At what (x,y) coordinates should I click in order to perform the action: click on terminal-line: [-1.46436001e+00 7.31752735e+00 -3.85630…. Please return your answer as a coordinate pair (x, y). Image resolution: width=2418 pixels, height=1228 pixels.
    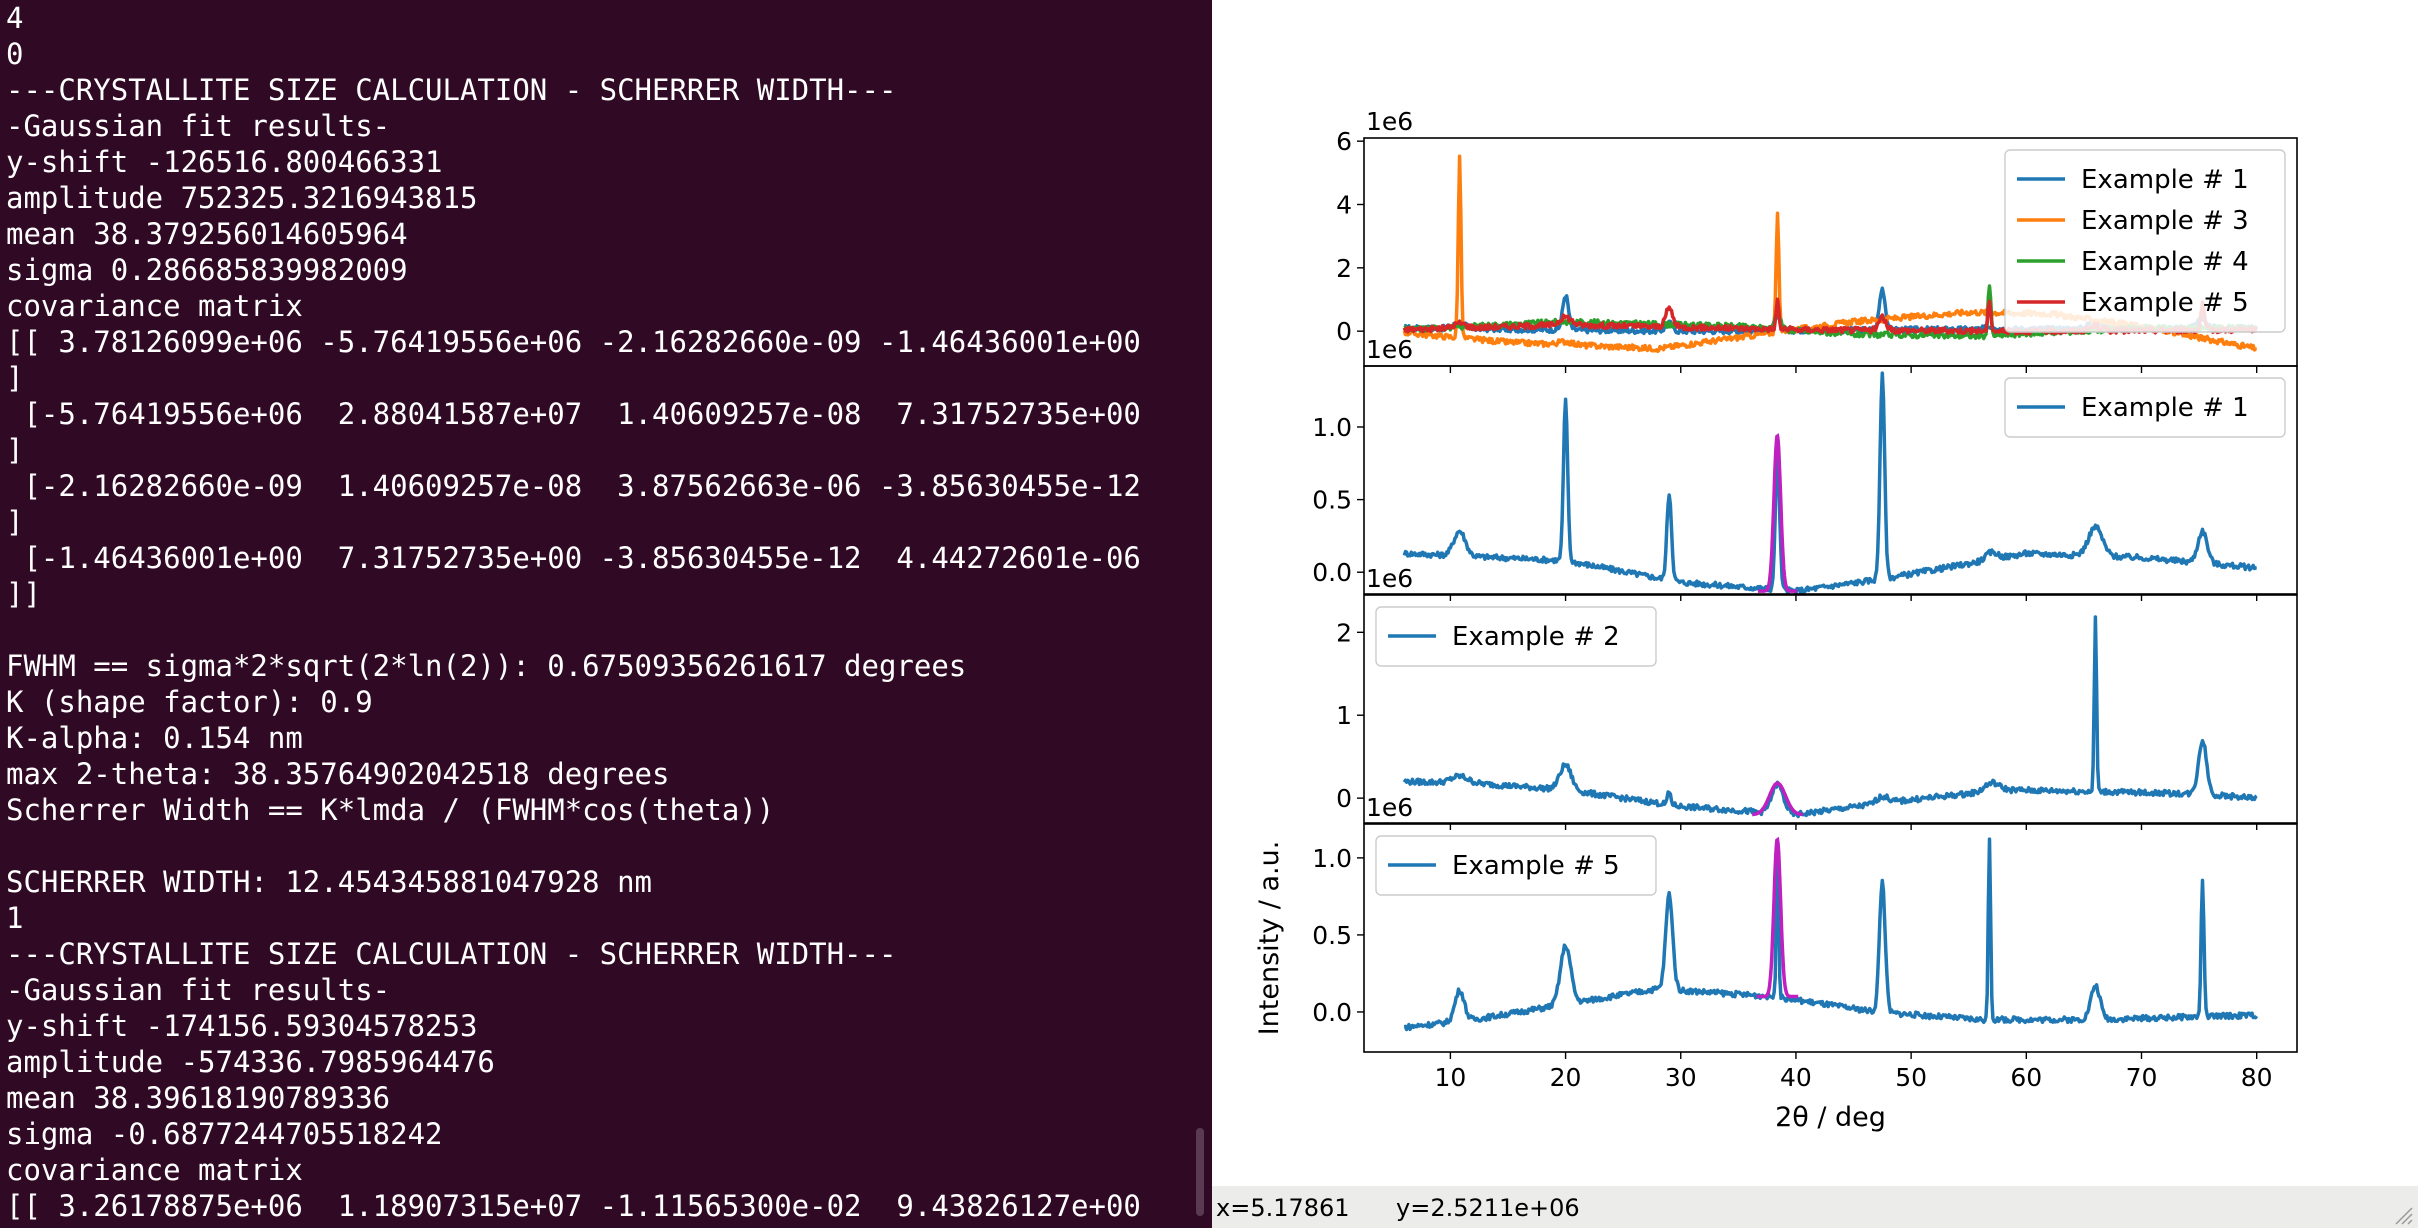
    Looking at the image, I should click on (573, 558).